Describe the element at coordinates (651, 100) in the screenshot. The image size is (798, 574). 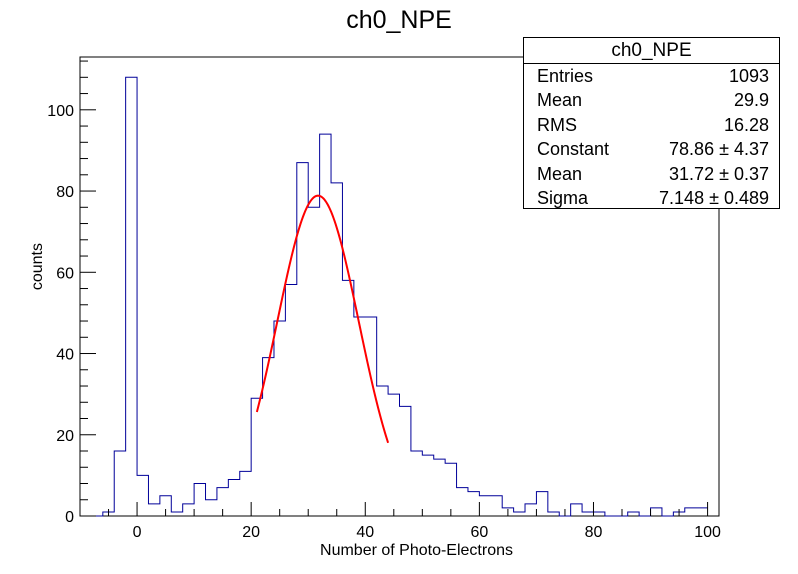
I see `stats-row-mean: Mean 29.9` at that location.